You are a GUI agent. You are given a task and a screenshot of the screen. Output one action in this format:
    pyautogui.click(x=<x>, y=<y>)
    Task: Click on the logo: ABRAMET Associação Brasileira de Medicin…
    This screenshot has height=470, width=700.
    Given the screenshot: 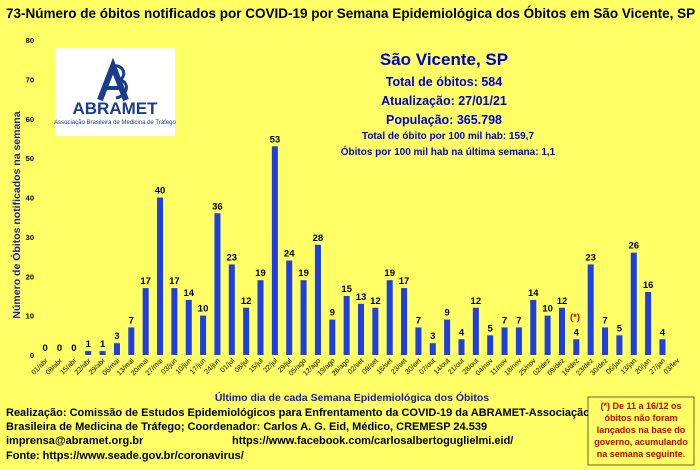 What is the action you would take?
    pyautogui.click(x=115, y=92)
    